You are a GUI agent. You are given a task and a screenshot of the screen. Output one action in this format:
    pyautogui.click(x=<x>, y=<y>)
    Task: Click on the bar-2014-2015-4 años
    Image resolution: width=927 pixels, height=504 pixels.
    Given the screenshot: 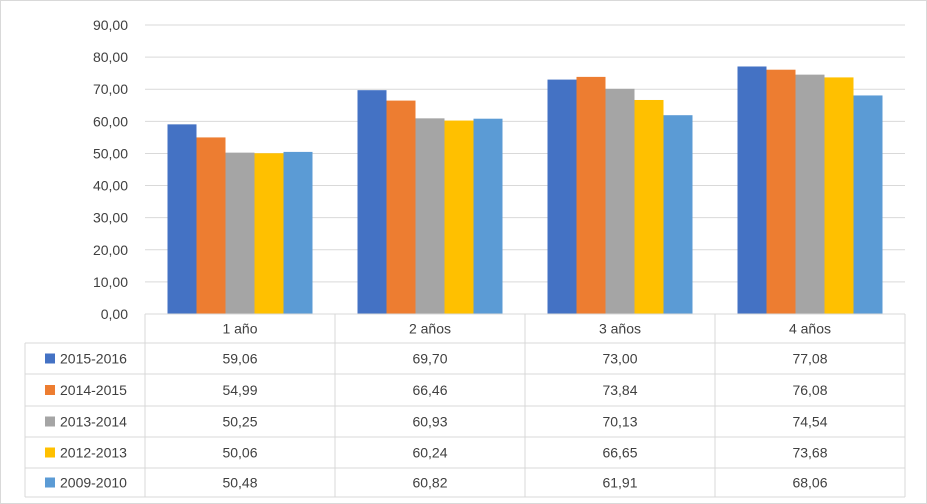 What is the action you would take?
    pyautogui.click(x=781, y=191)
    